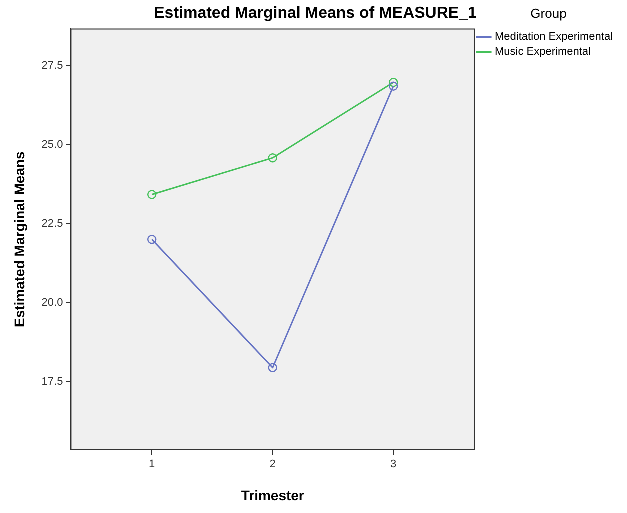 The image size is (627, 513). What do you see at coordinates (19, 239) in the screenshot?
I see `y-axis-title: Estimated Marginal Means` at bounding box center [19, 239].